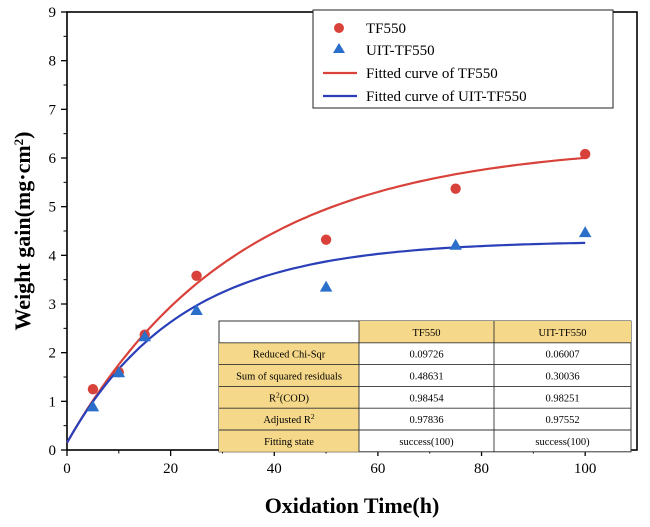 The height and width of the screenshot is (527, 650). What do you see at coordinates (170, 469) in the screenshot?
I see `x-tick-label: 20` at bounding box center [170, 469].